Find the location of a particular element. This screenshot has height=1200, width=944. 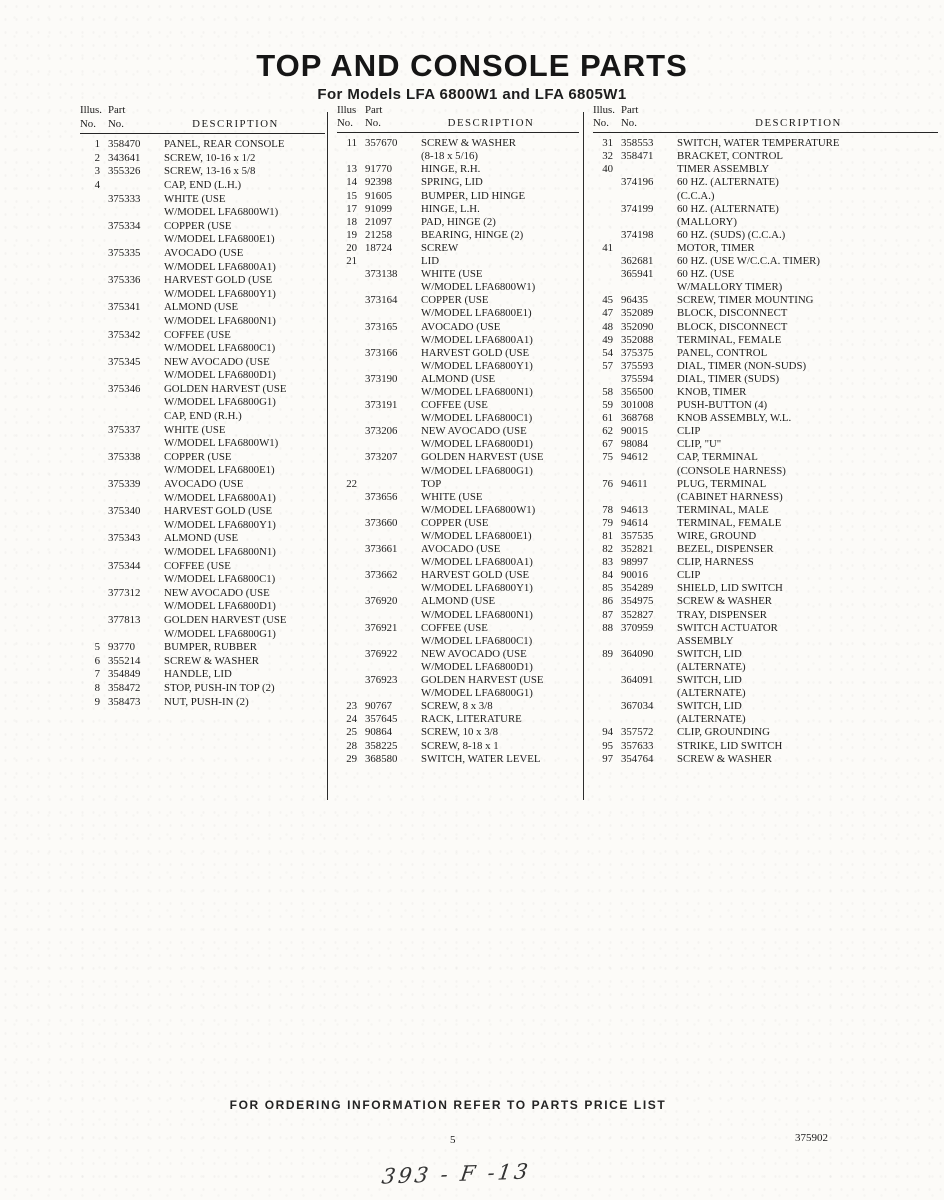

description-line: (8-18 x 5/16) is located at coordinates (449, 156).